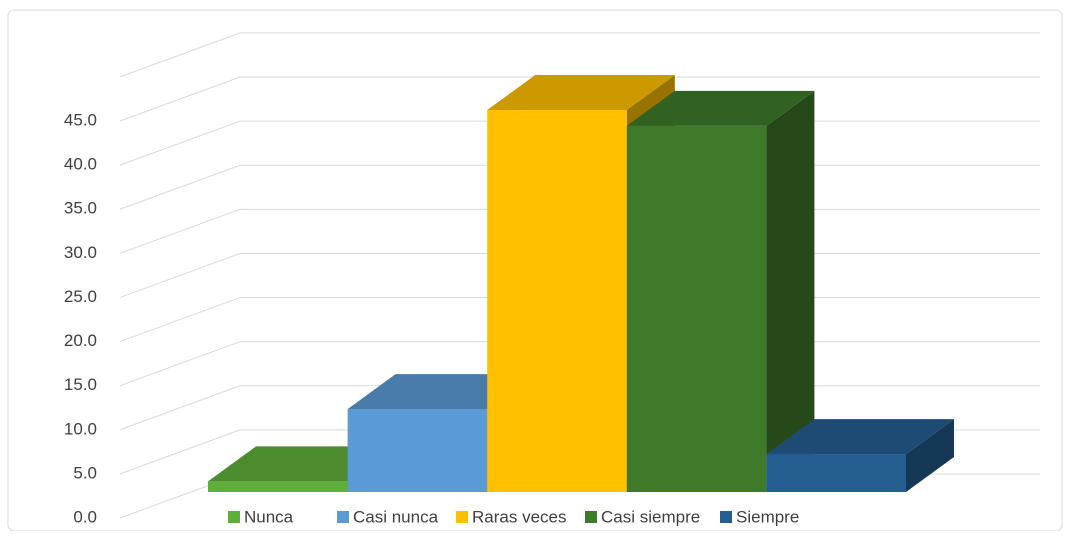  What do you see at coordinates (767, 516) in the screenshot?
I see `legend-label: Siempre` at bounding box center [767, 516].